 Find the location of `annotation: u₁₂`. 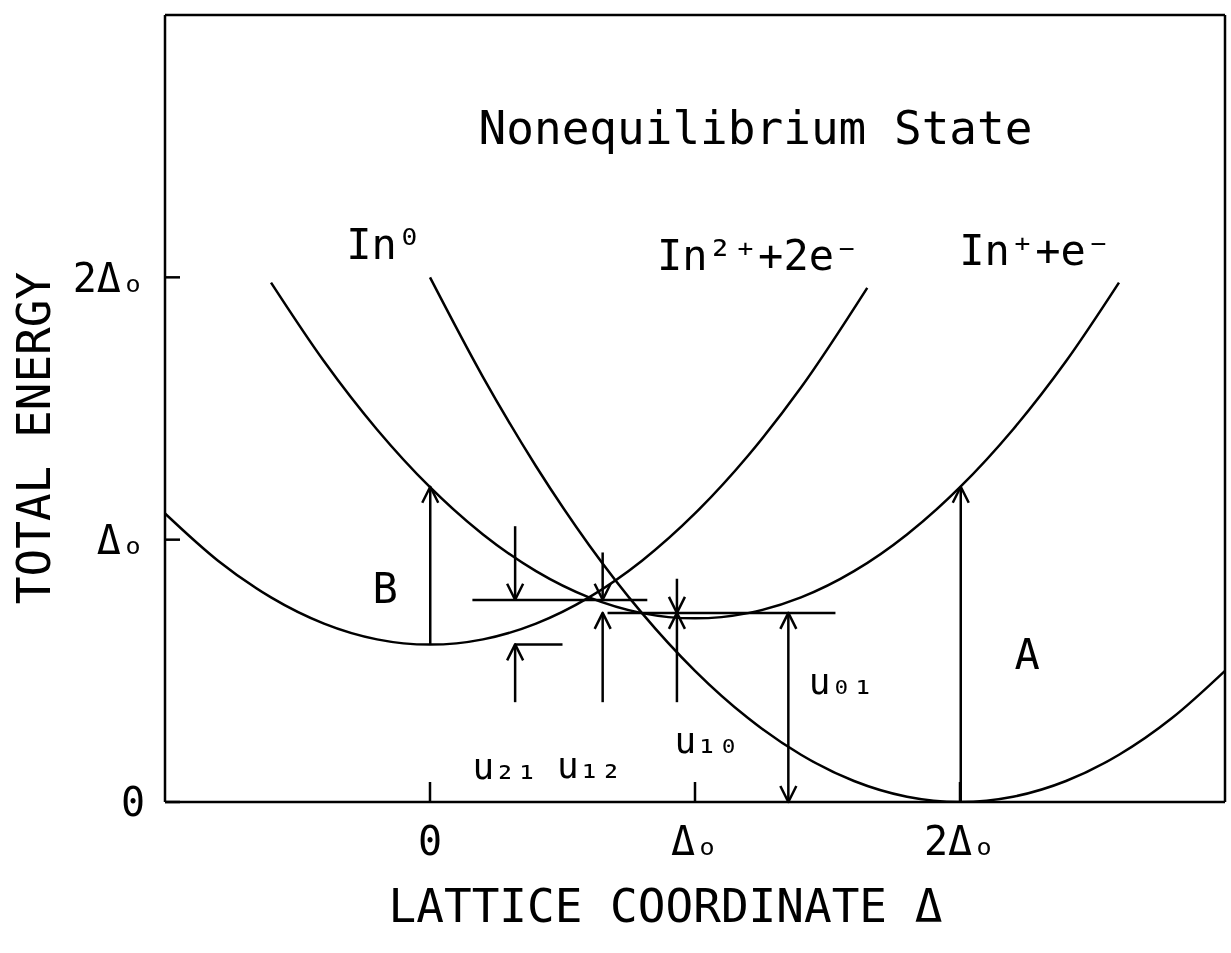

annotation: u₁₂ is located at coordinates (589, 765).